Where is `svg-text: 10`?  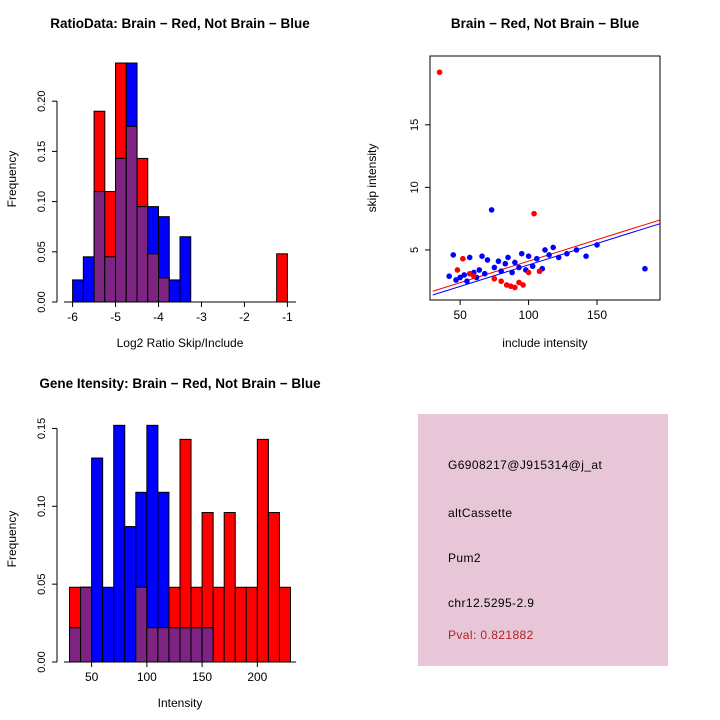 svg-text: 10 is located at coordinates (415, 187).